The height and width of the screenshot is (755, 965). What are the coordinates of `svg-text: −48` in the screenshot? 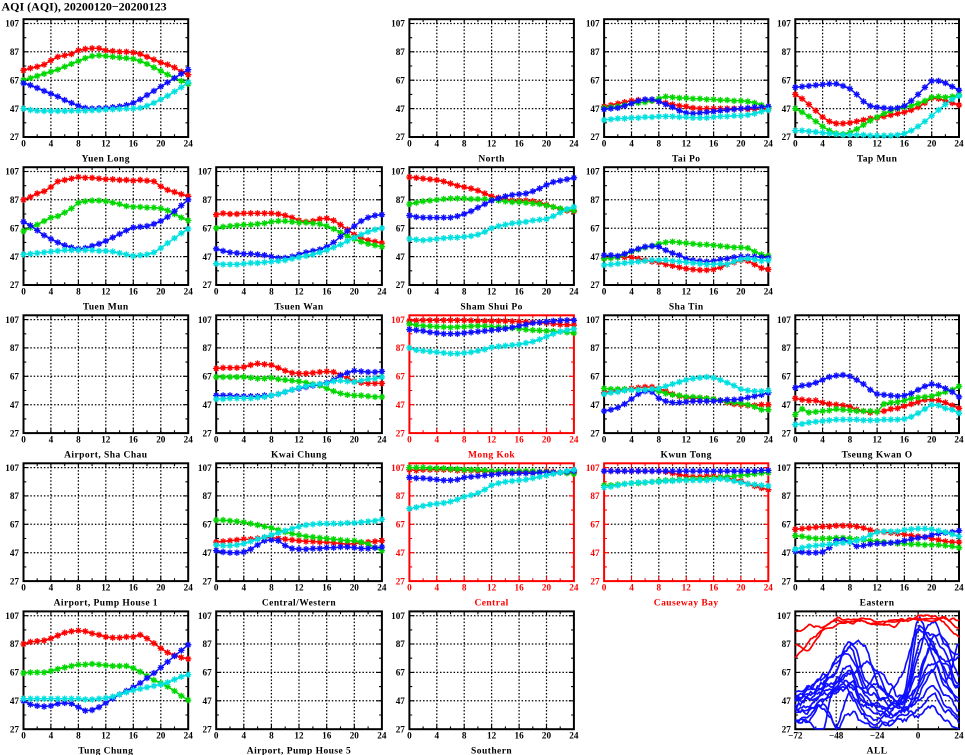 It's located at (836, 736).